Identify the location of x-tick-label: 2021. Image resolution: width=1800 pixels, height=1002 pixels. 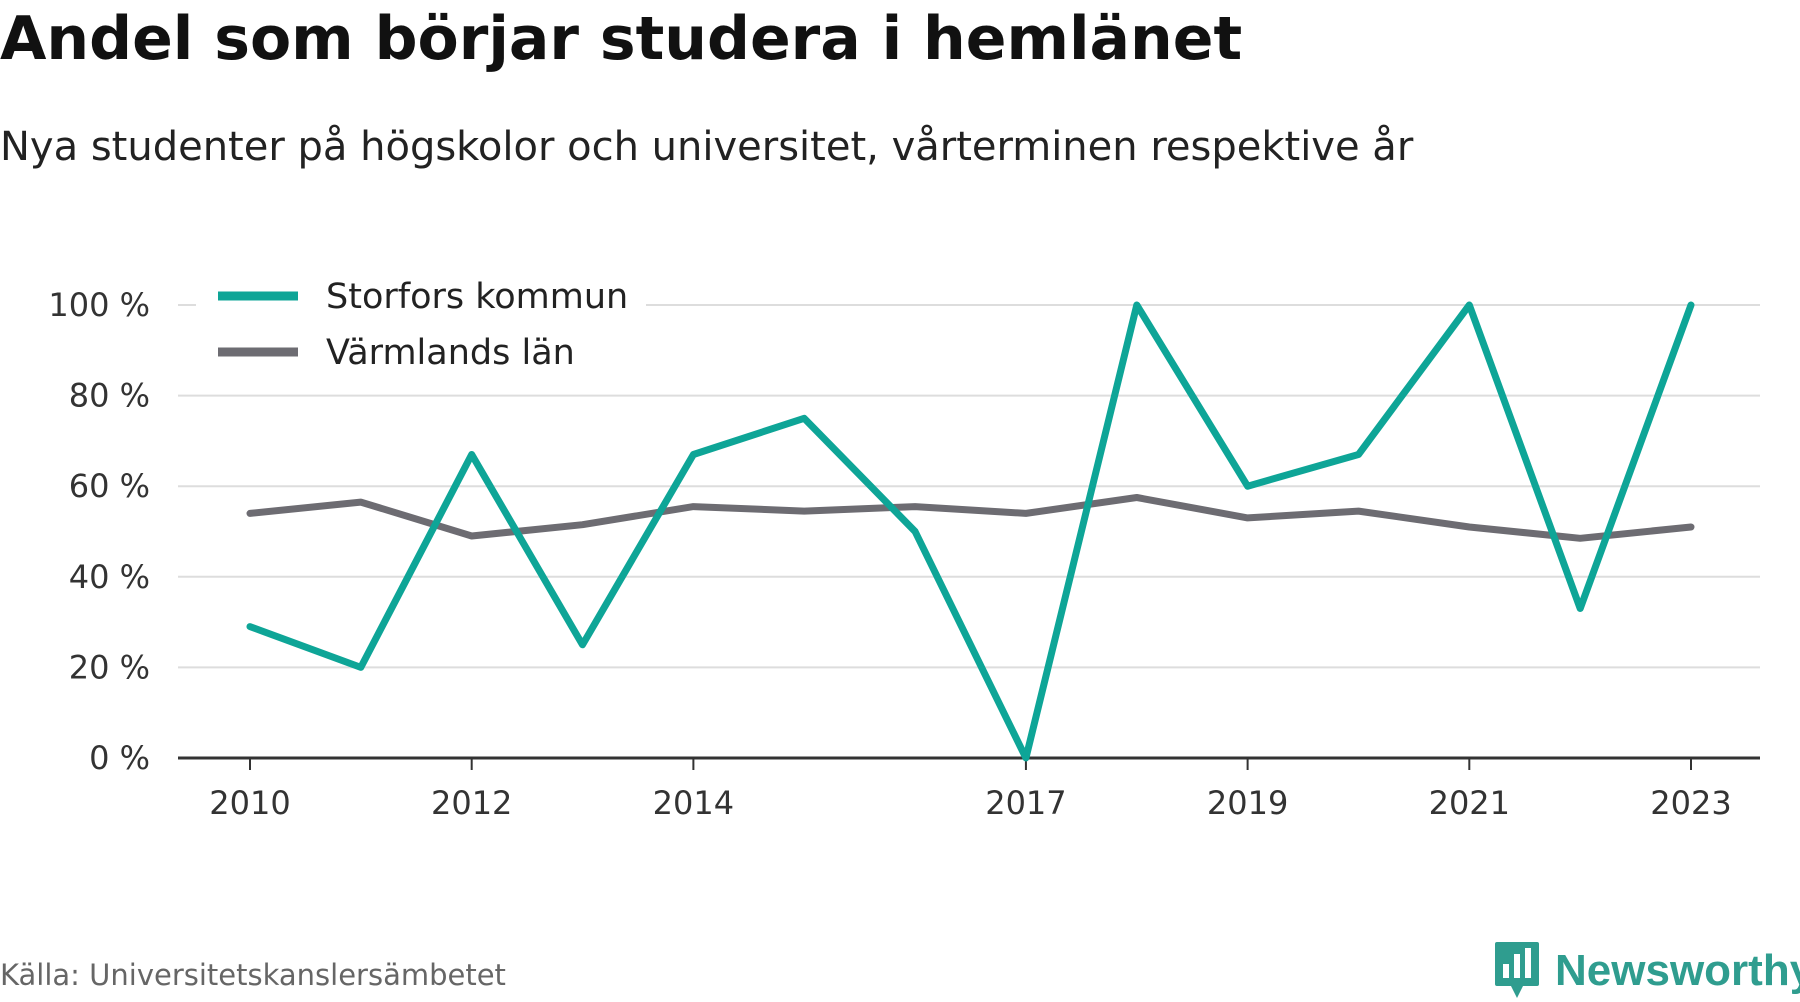
(1469, 803).